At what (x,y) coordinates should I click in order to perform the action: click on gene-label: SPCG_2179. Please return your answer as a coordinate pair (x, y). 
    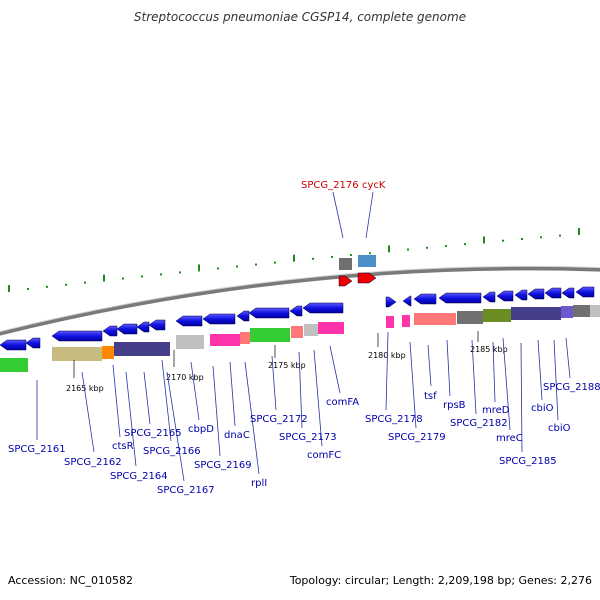
    Looking at the image, I should click on (417, 437).